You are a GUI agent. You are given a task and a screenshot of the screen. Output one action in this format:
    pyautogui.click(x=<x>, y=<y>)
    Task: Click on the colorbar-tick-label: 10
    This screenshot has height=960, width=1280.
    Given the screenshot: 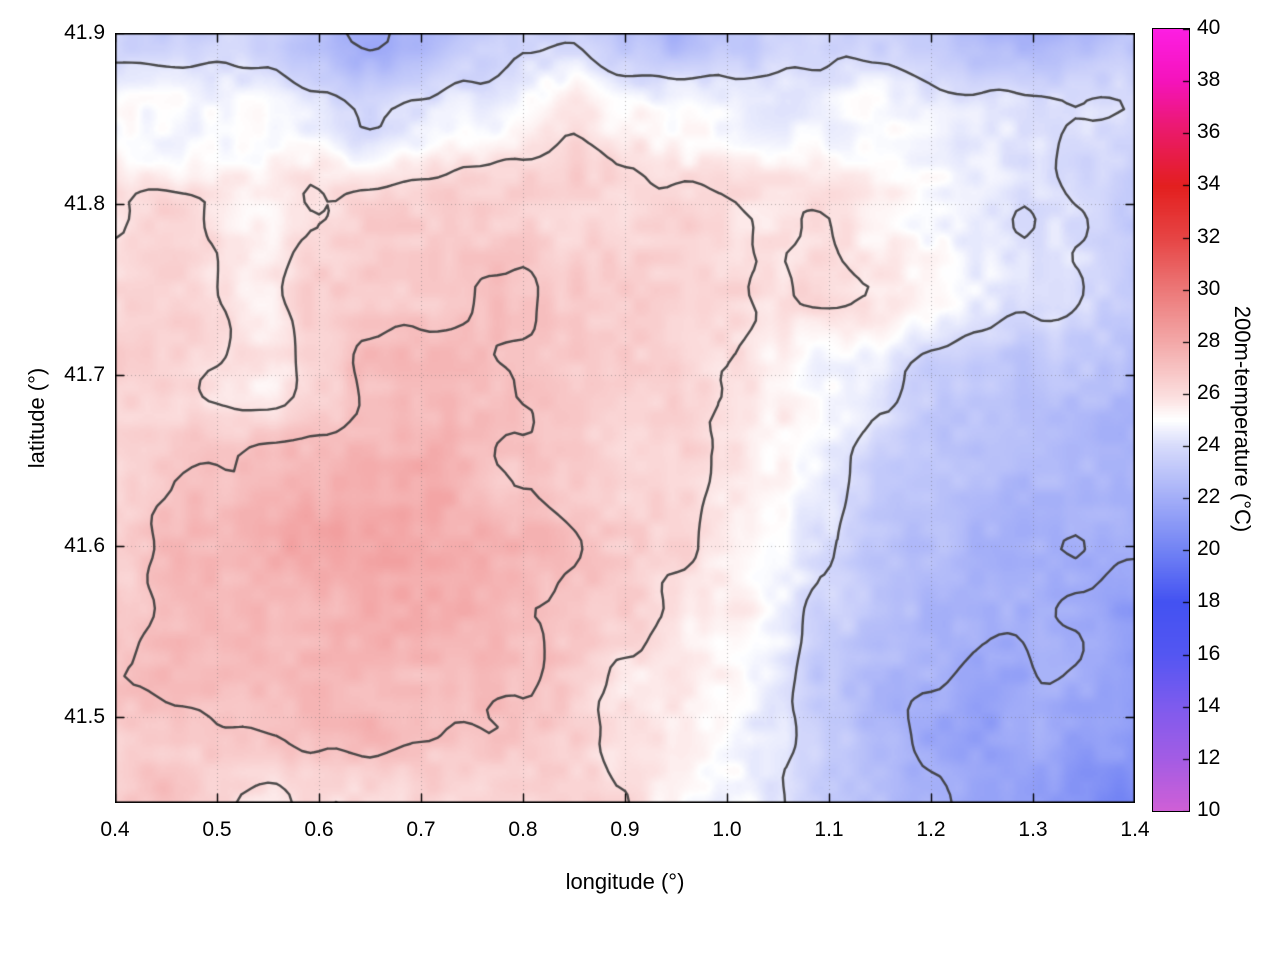 What is the action you would take?
    pyautogui.click(x=1209, y=809)
    